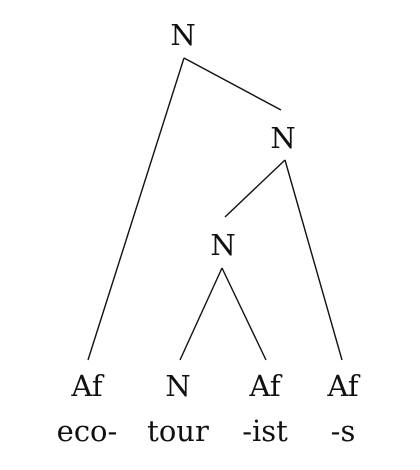 The width and height of the screenshot is (420, 470). What do you see at coordinates (87, 431) in the screenshot?
I see `leaf-eco-morpheme: eco-` at bounding box center [87, 431].